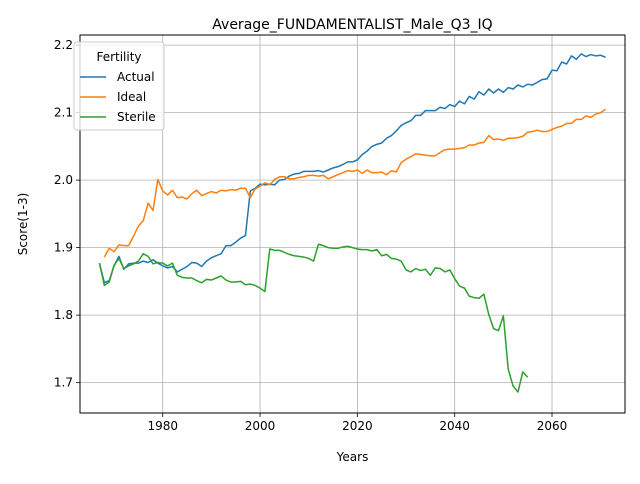 The width and height of the screenshot is (640, 484). What do you see at coordinates (352, 25) in the screenshot?
I see `chart-title: Average_FUNDAMENTALIST_Male_Q3_IQ` at bounding box center [352, 25].